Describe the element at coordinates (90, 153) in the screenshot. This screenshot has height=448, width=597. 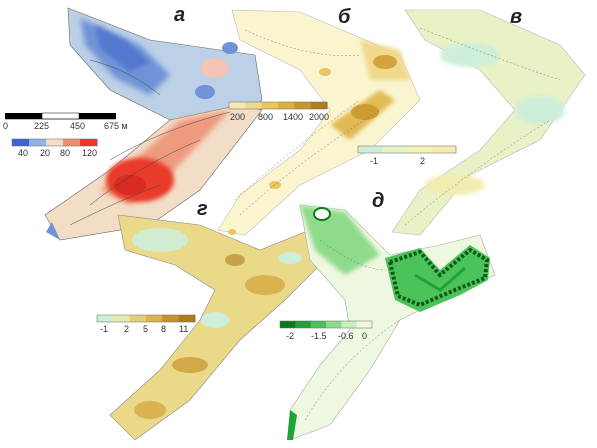
I see `legend-a-tick-3: 120` at that location.